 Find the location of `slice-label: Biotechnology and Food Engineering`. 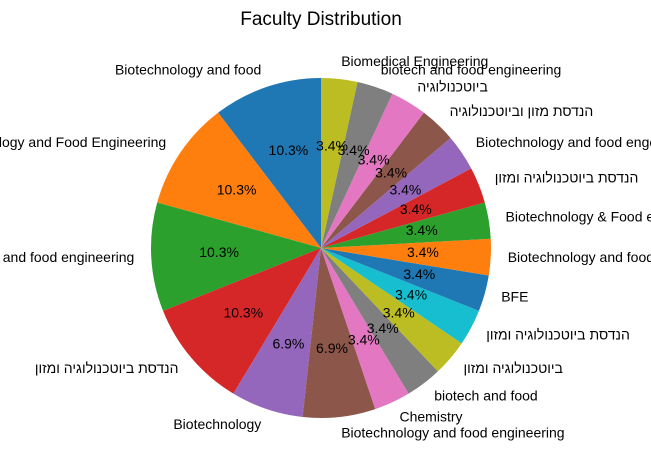

slice-label: Biotechnology and Food Engineering is located at coordinates (83, 142).